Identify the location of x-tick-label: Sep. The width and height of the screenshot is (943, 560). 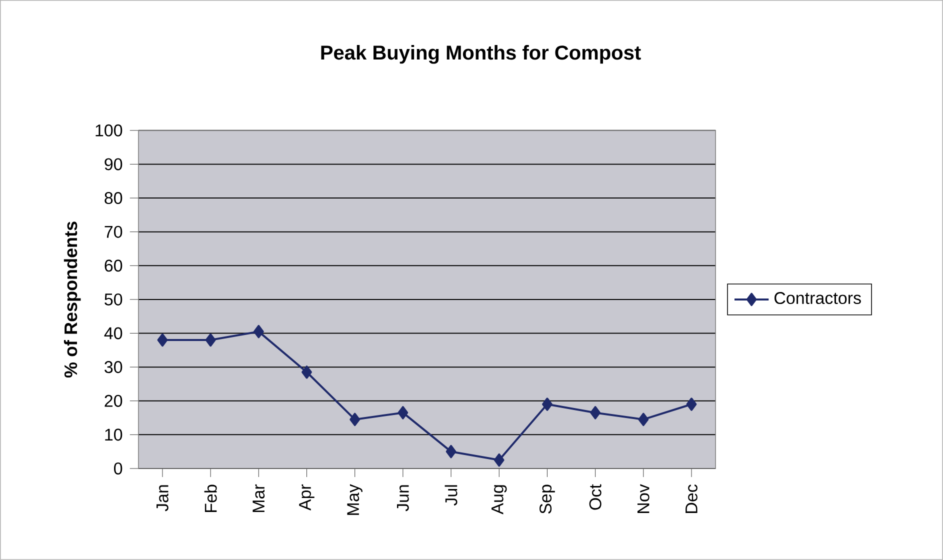
(547, 499).